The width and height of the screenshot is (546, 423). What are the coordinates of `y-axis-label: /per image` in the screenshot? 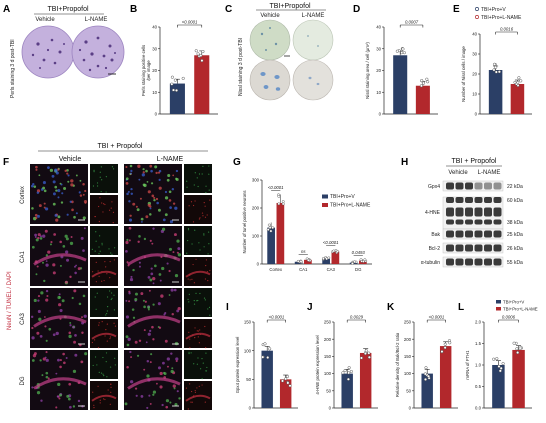 It's located at (148, 70).